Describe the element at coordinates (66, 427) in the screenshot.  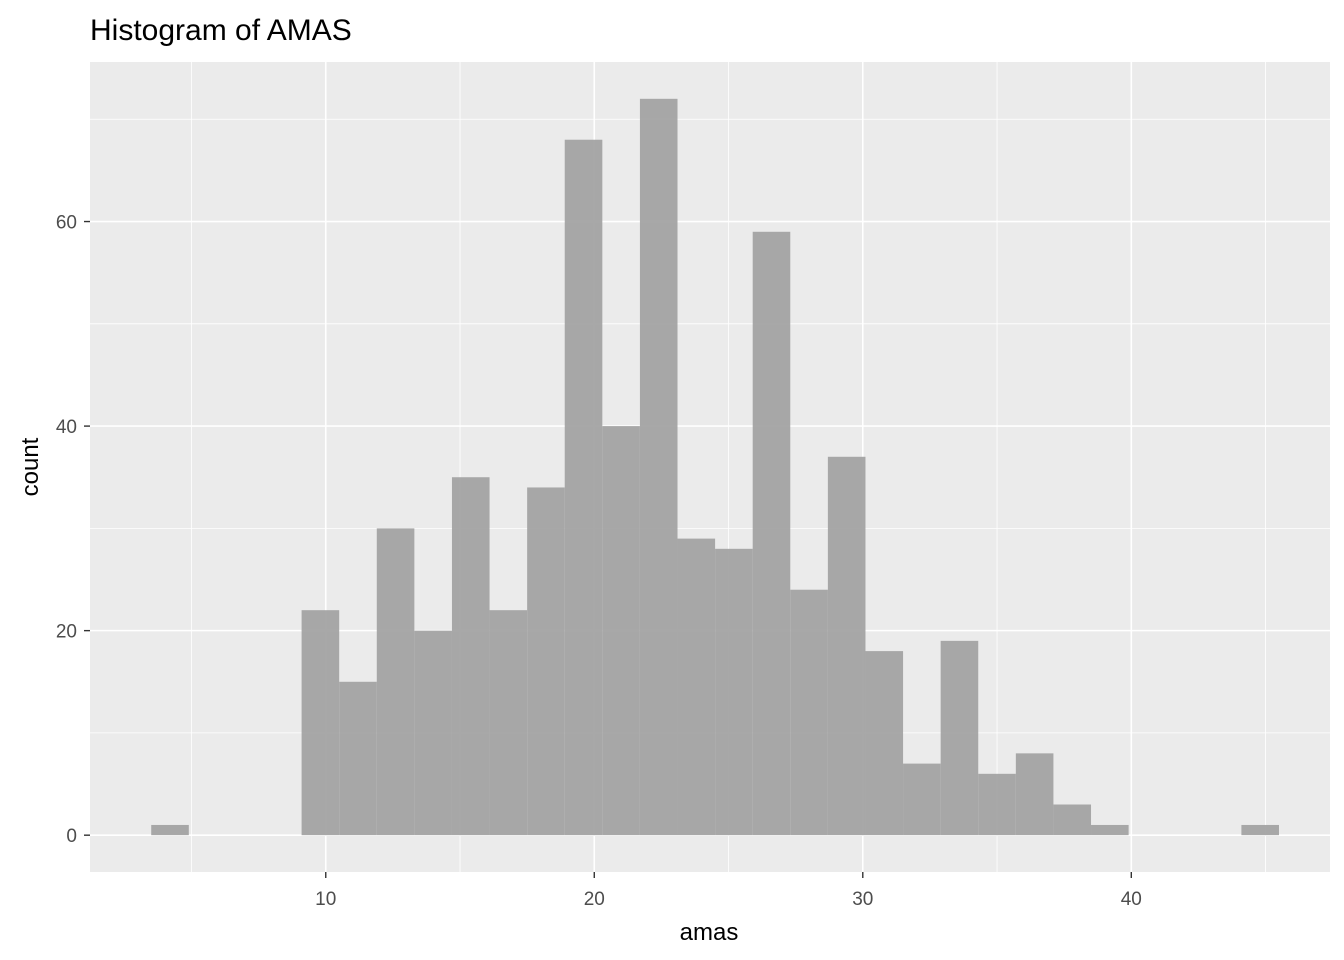
I see `y-tick-label: 40` at that location.